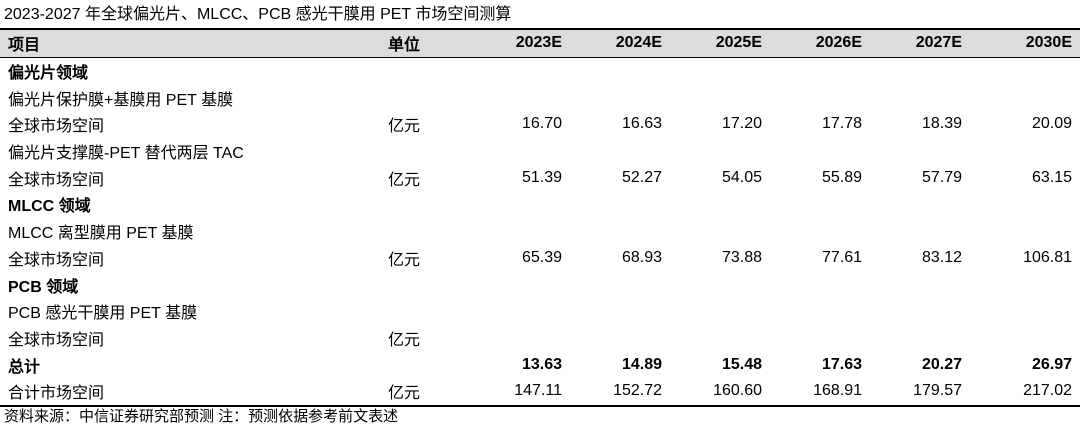 The width and height of the screenshot is (1080, 430). I want to click on value-cell: 73.88, so click(741, 257).